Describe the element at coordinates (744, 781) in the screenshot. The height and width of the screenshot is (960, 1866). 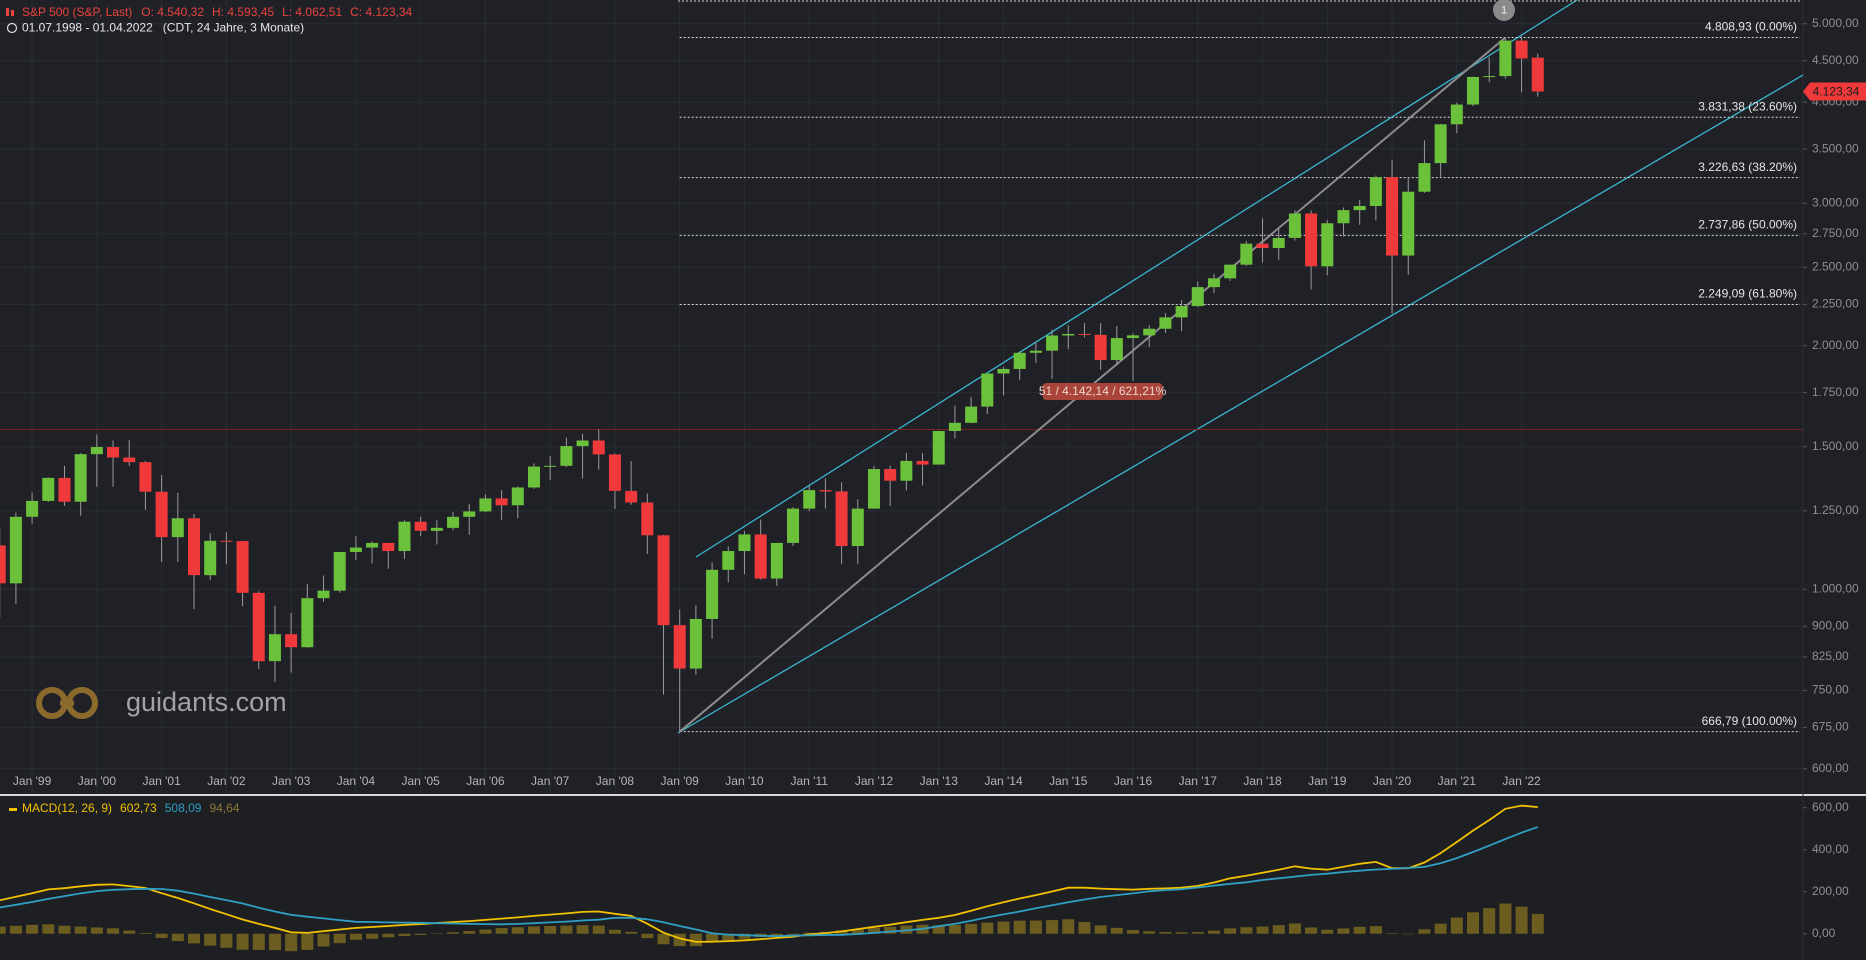
I see `x-tick-label: Jan '10` at that location.